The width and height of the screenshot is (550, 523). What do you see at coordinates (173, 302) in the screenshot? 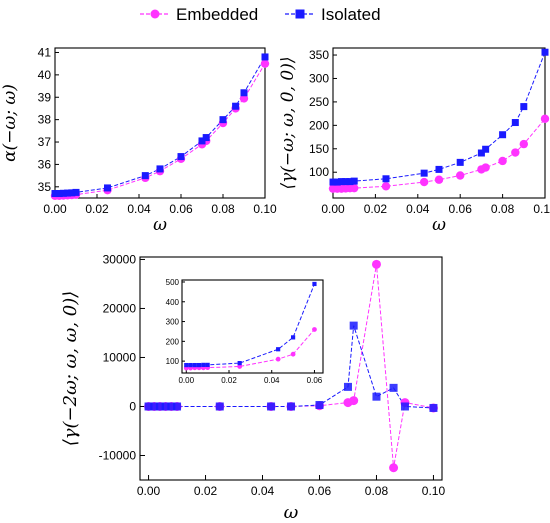
I see `y-tick-label: 400` at bounding box center [173, 302].